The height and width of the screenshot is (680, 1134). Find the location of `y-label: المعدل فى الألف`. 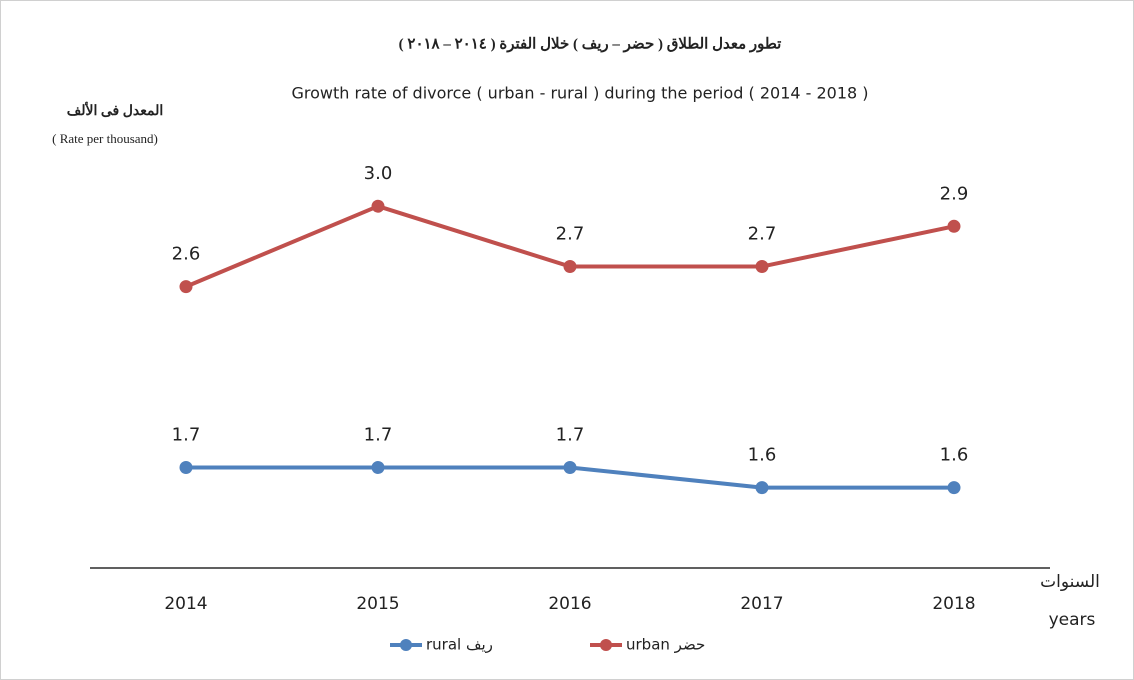

y-label: المعدل فى الألف is located at coordinates (115, 110).